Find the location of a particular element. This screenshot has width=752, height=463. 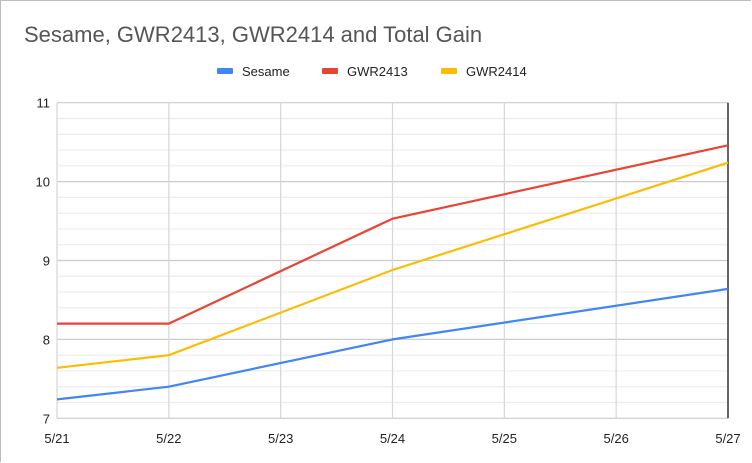

y-tick-label: 8 is located at coordinates (46, 339).